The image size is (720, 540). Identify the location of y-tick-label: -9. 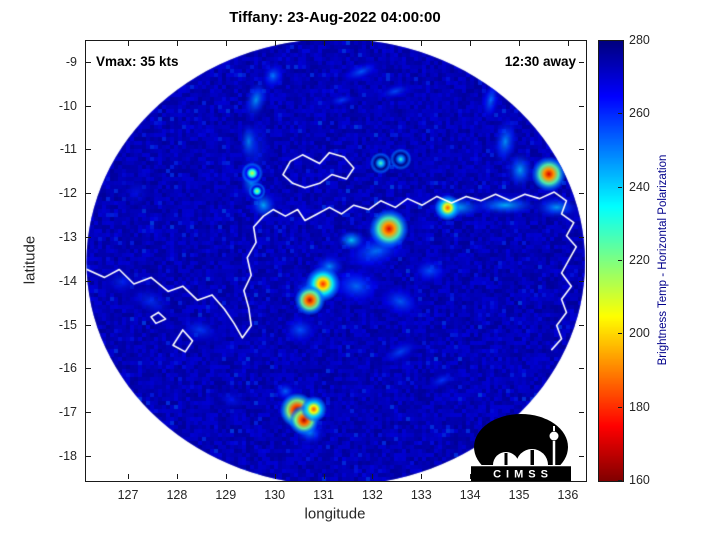
(71, 61).